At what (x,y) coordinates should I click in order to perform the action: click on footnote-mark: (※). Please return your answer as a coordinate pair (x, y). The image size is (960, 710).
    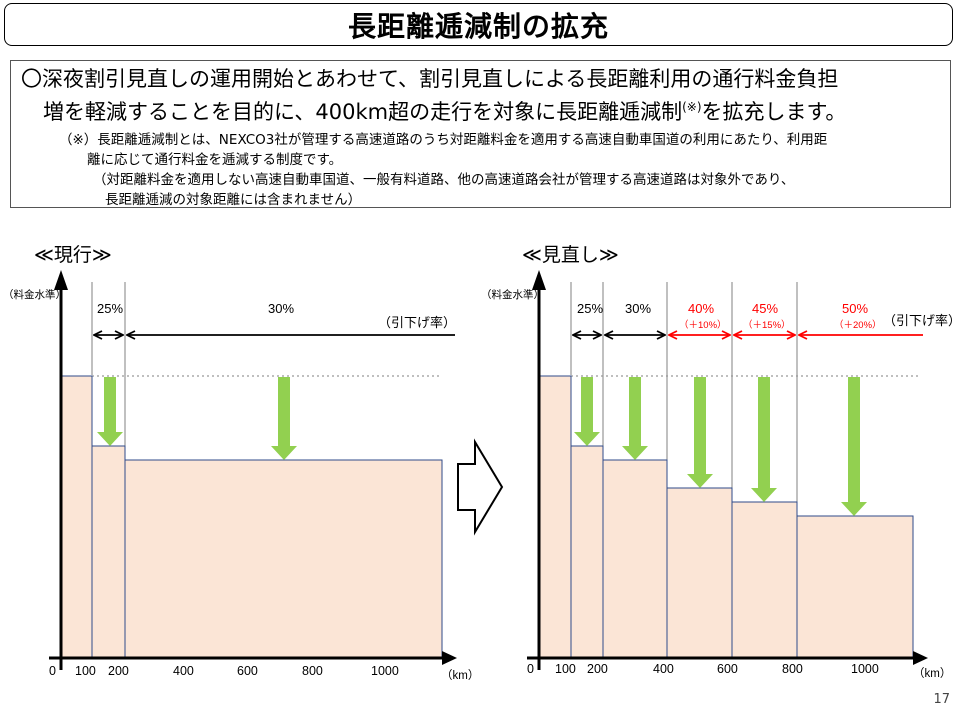
    Looking at the image, I should click on (692, 107).